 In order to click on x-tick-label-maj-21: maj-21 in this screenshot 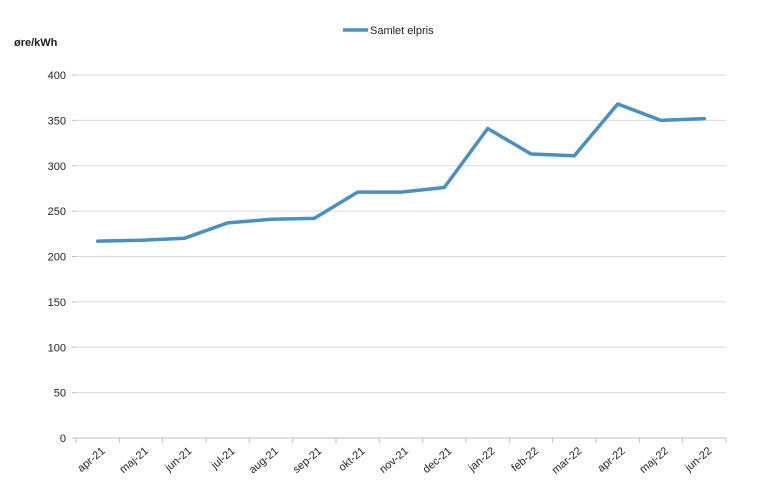, I will do `click(133, 460)`.